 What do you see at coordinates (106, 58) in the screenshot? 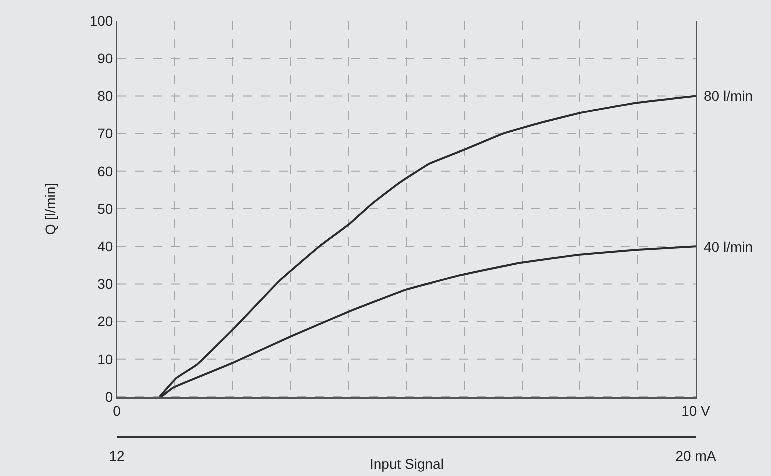
I see `y-tick-label: 90` at bounding box center [106, 58].